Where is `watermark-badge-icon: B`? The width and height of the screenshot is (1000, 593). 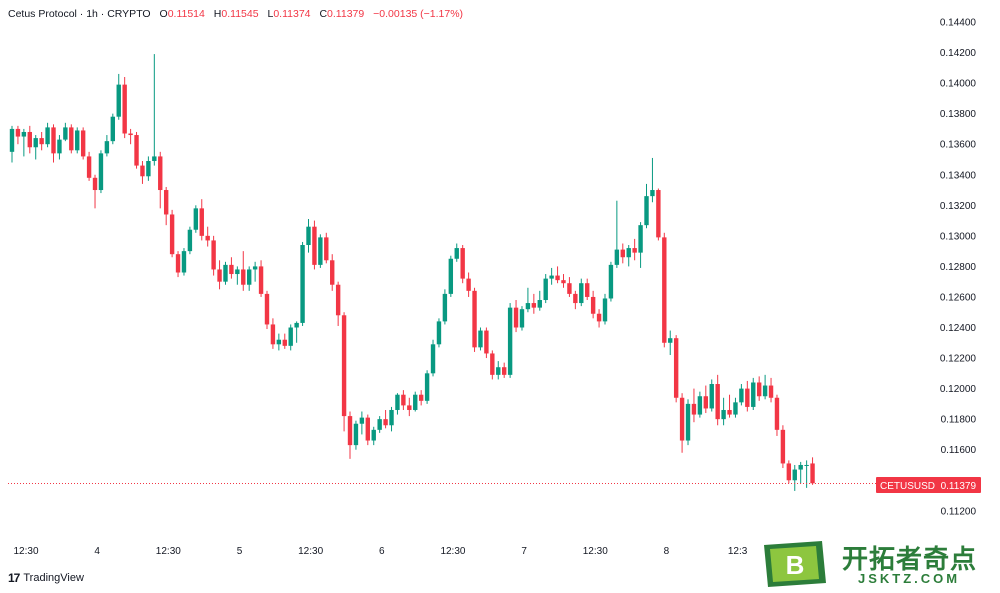 watermark-badge-icon: B is located at coordinates (795, 564).